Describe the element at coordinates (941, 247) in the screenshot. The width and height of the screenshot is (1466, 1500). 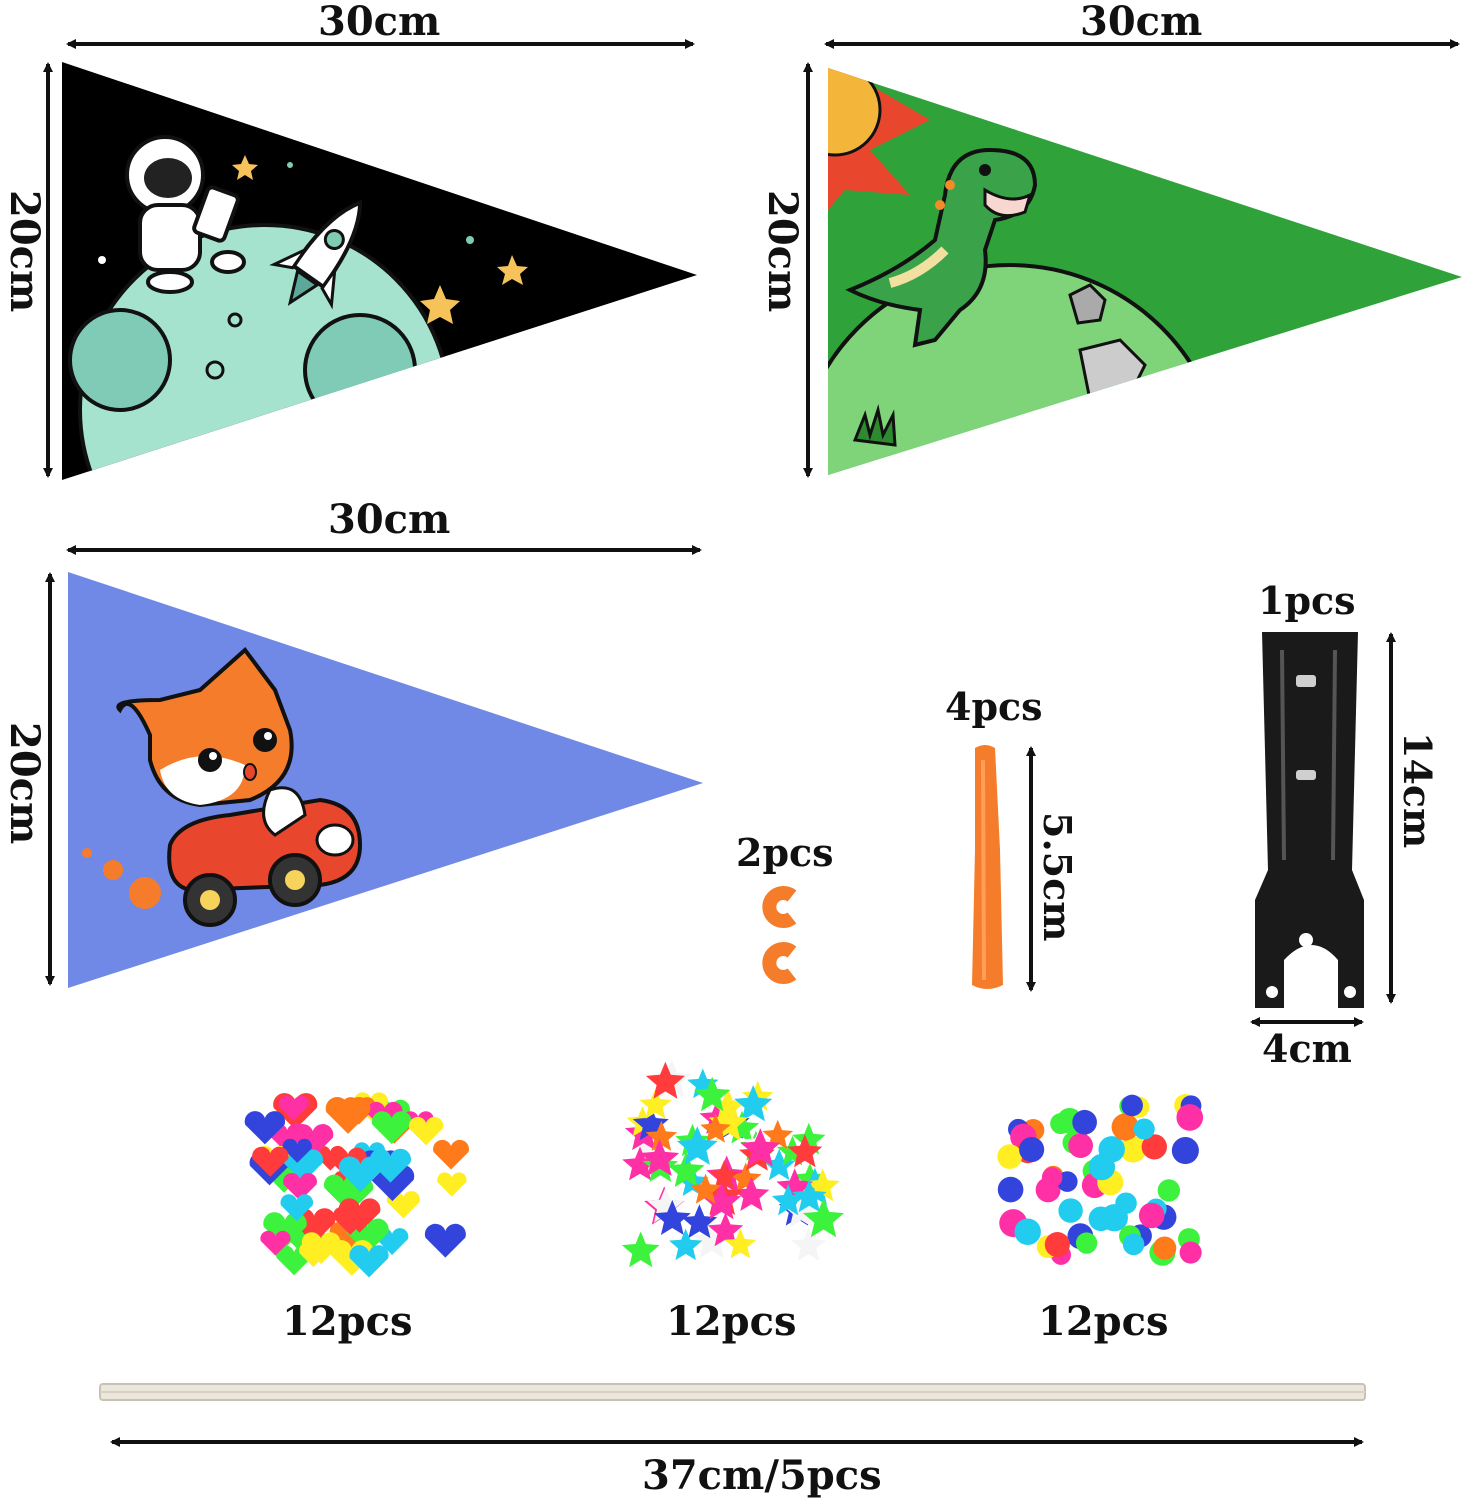
I see `t-rex-dinosaur-icon` at that location.